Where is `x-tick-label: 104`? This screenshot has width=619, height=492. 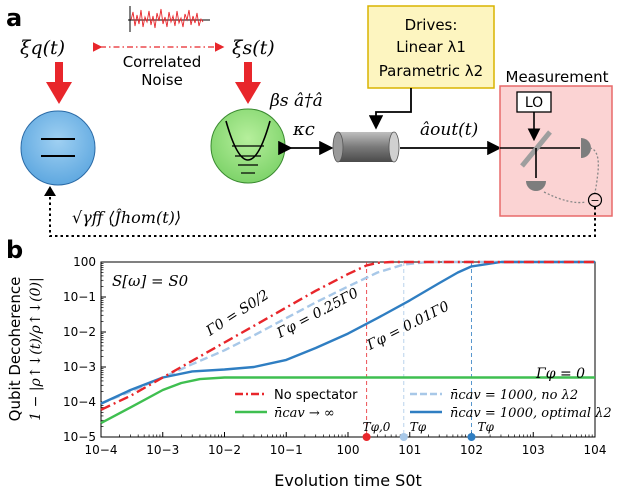
x-tick-label: 104 is located at coordinates (595, 450).